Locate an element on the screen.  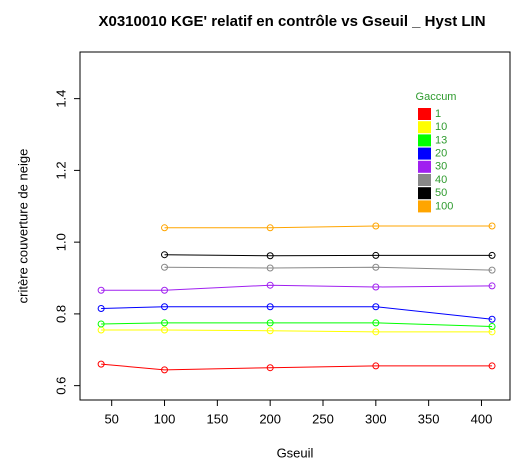
legend-label: 100 is located at coordinates (444, 206).